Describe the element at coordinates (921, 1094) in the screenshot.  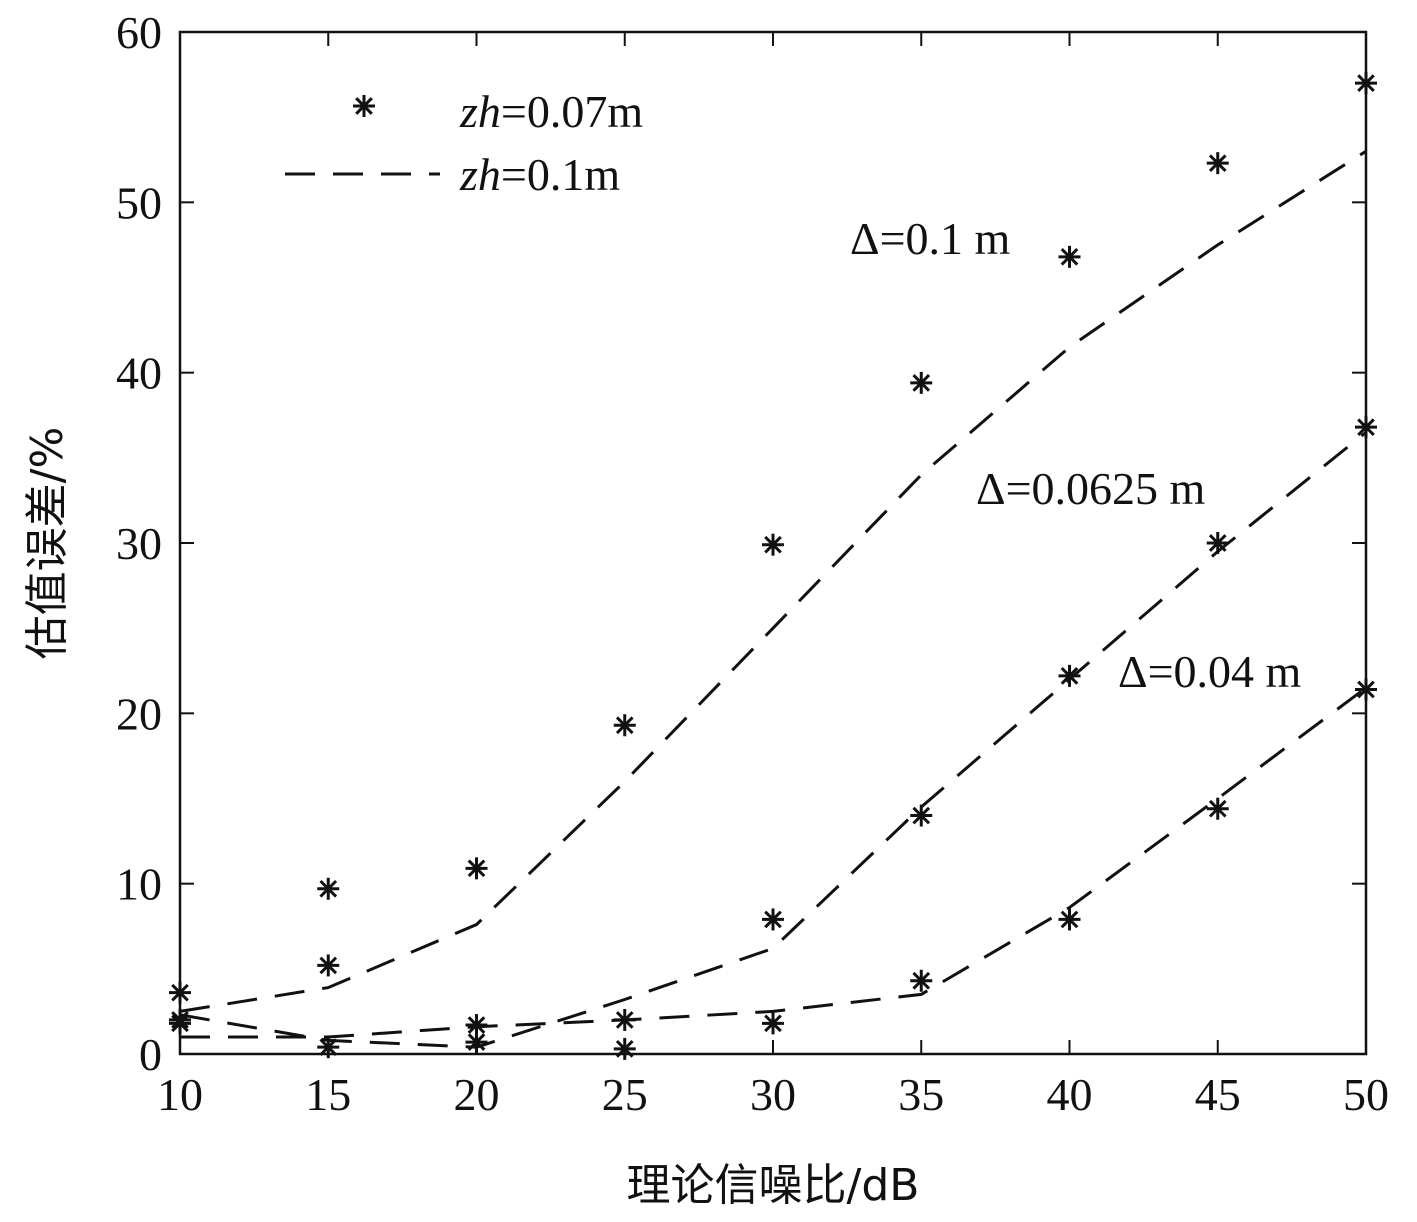
I see `x-tick-label: 35` at that location.